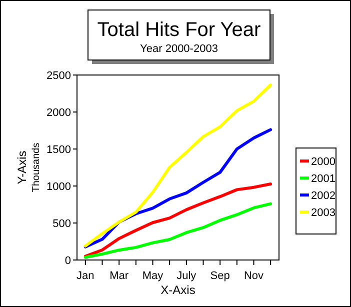 The width and height of the screenshot is (351, 307). Describe the element at coordinates (58, 76) in the screenshot. I see `y-tick-label: 2500` at that location.